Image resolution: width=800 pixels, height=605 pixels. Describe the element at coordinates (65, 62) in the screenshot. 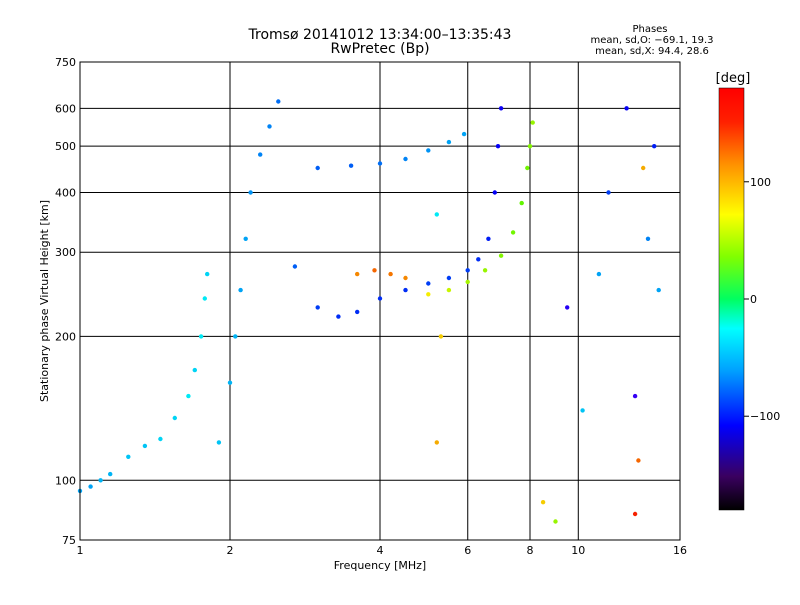

I see `y-tick-label: 750` at that location.